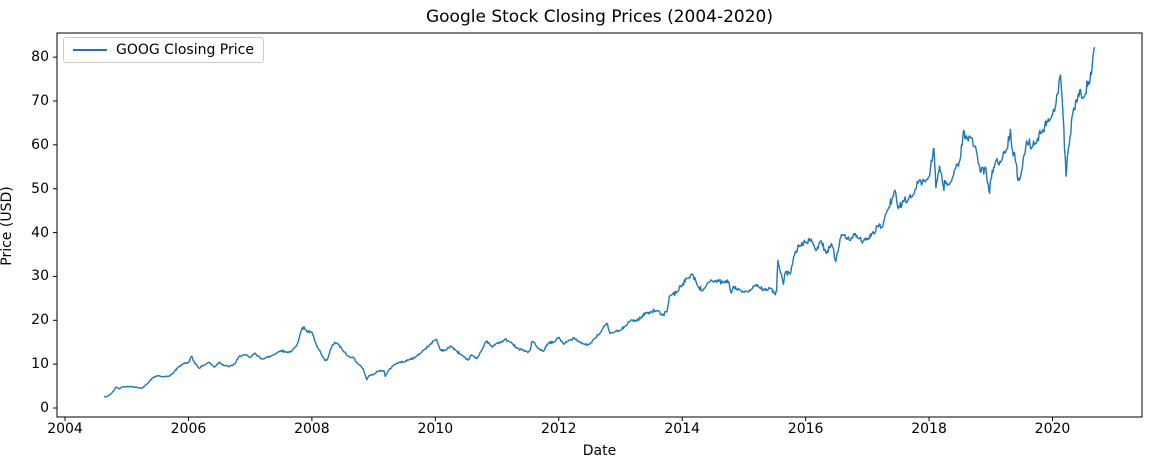  What do you see at coordinates (40, 57) in the screenshot?
I see `y-tick-label: 80` at bounding box center [40, 57].